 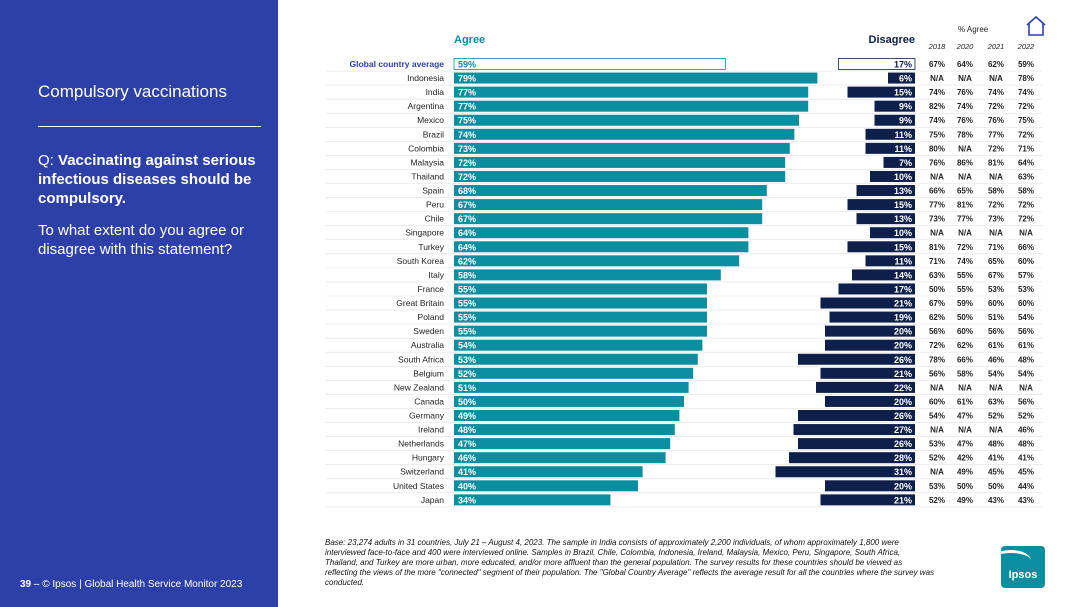 What do you see at coordinates (433, 134) in the screenshot?
I see `country-label: Brazil` at bounding box center [433, 134].